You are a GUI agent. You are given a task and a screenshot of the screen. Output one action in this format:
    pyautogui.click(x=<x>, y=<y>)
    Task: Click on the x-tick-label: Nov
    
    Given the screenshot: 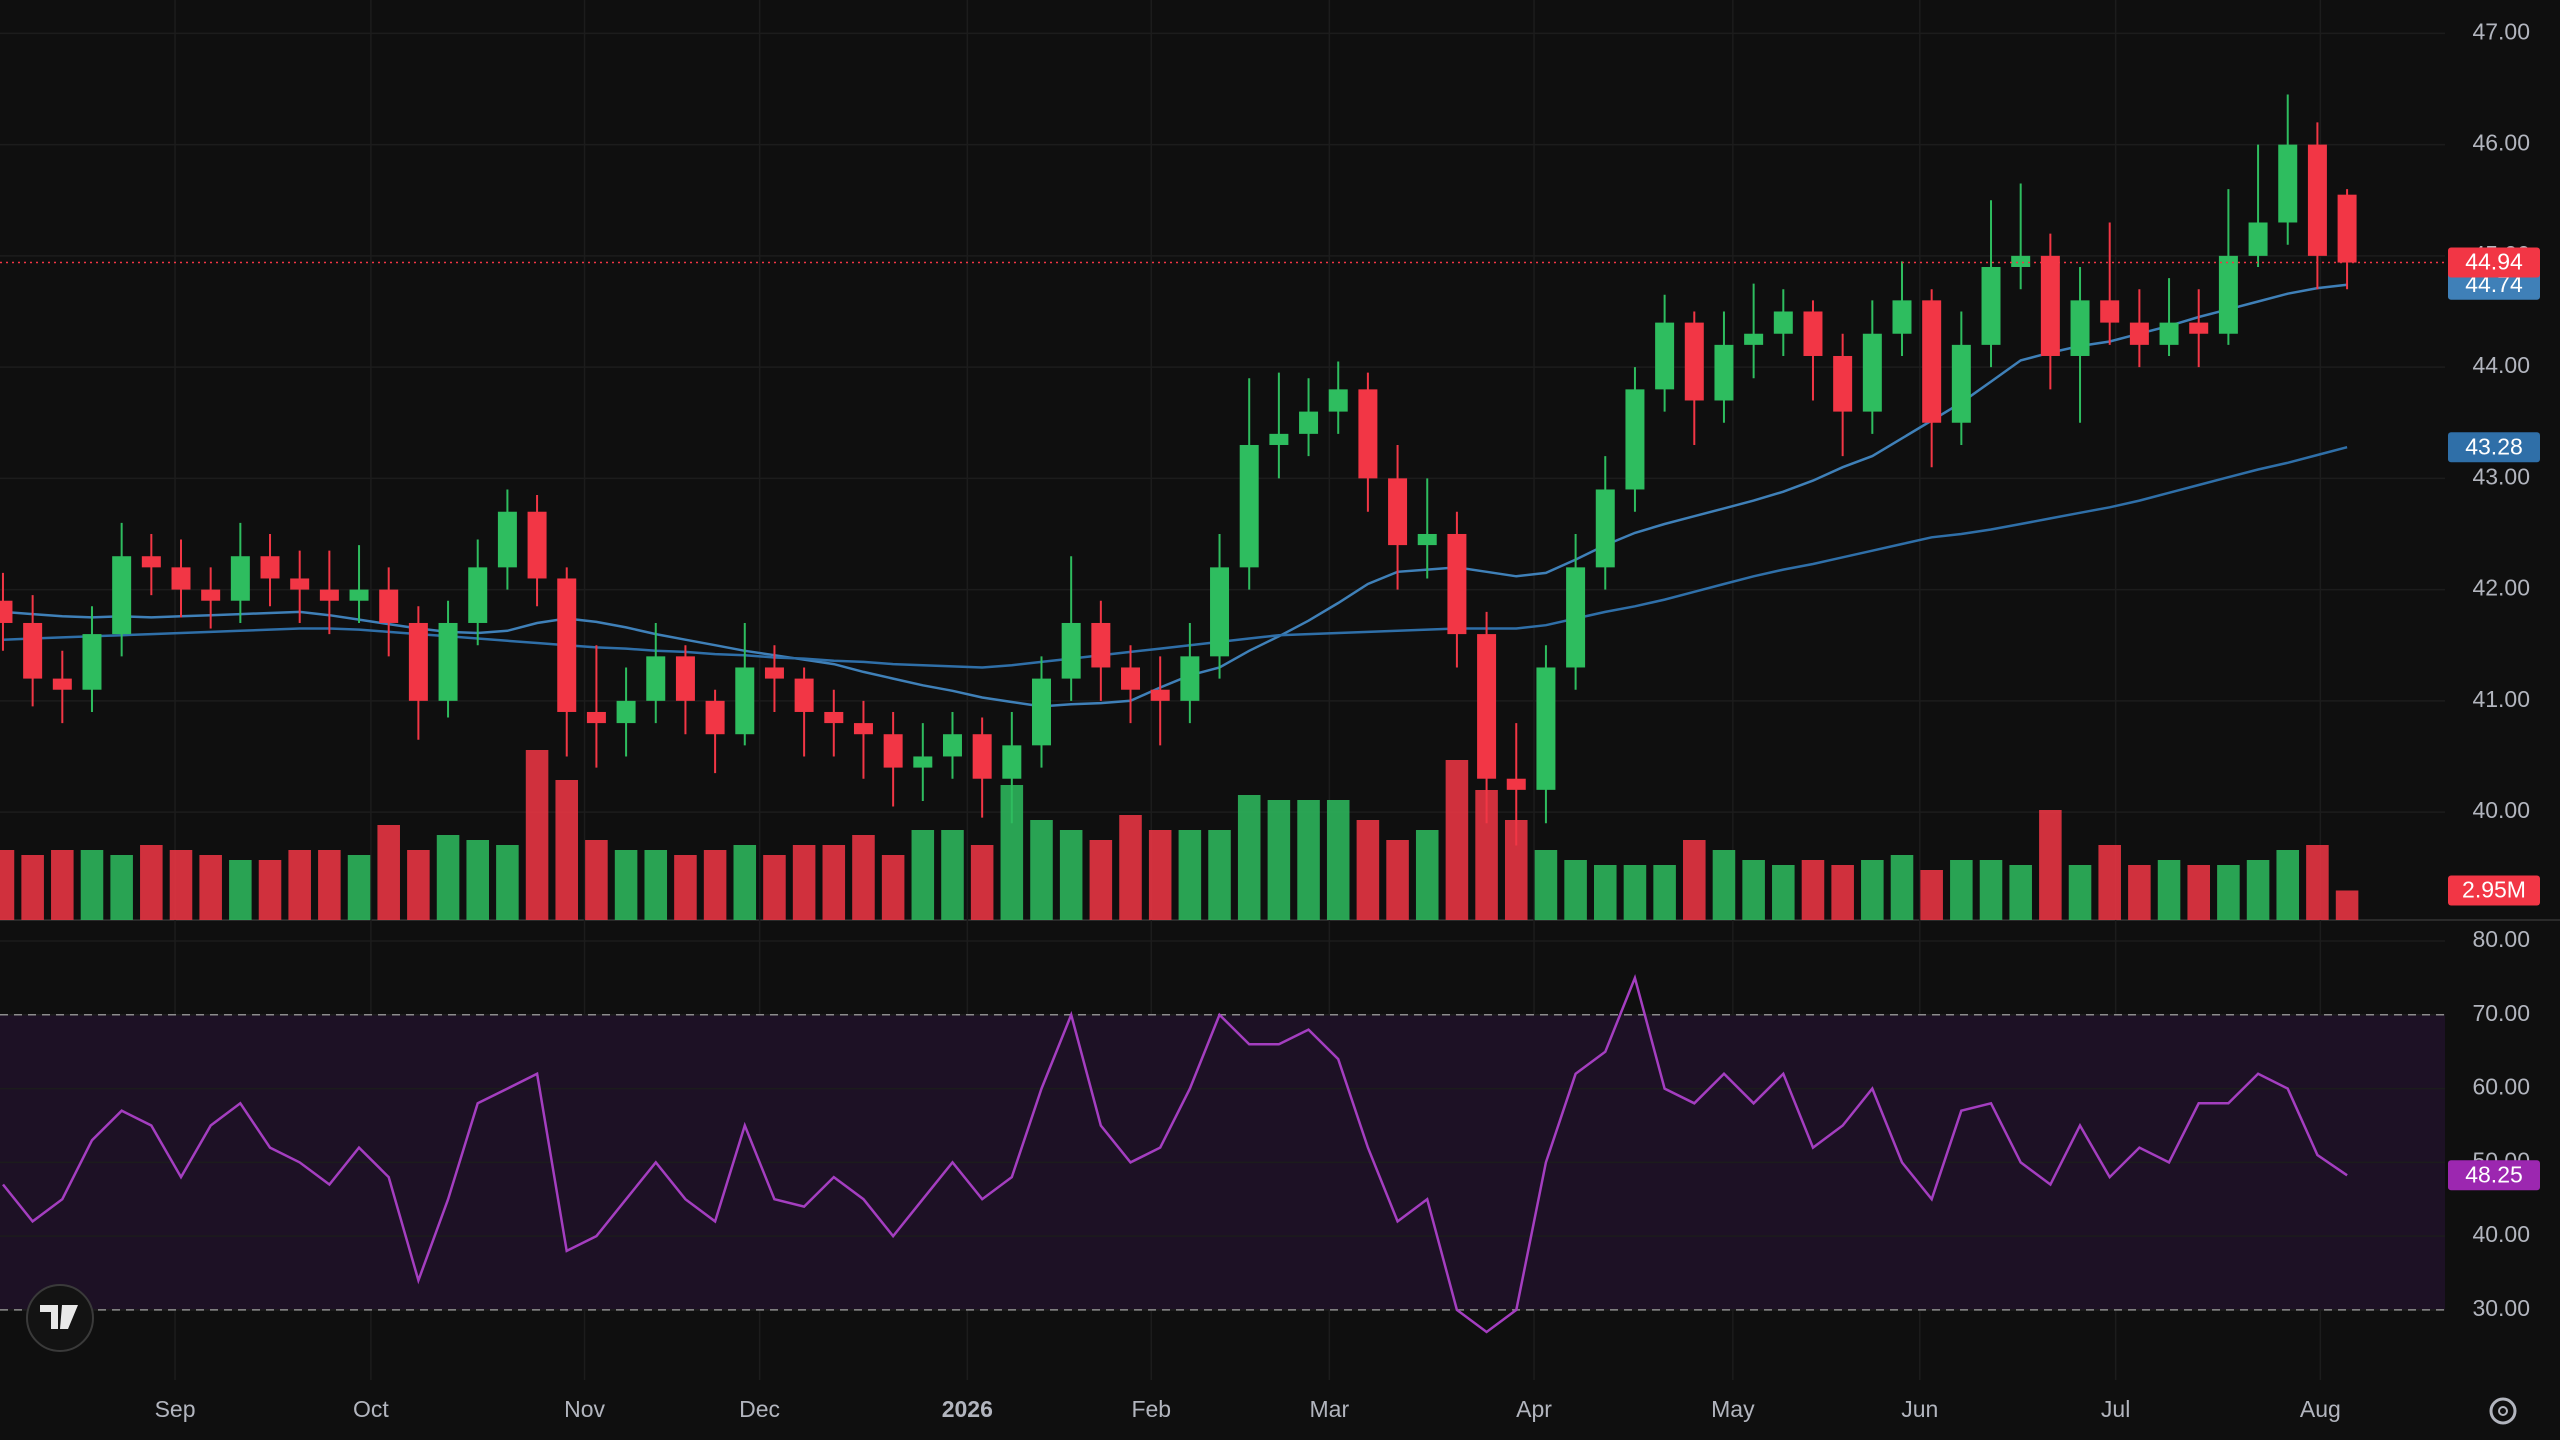 What is the action you would take?
    pyautogui.click(x=584, y=1409)
    